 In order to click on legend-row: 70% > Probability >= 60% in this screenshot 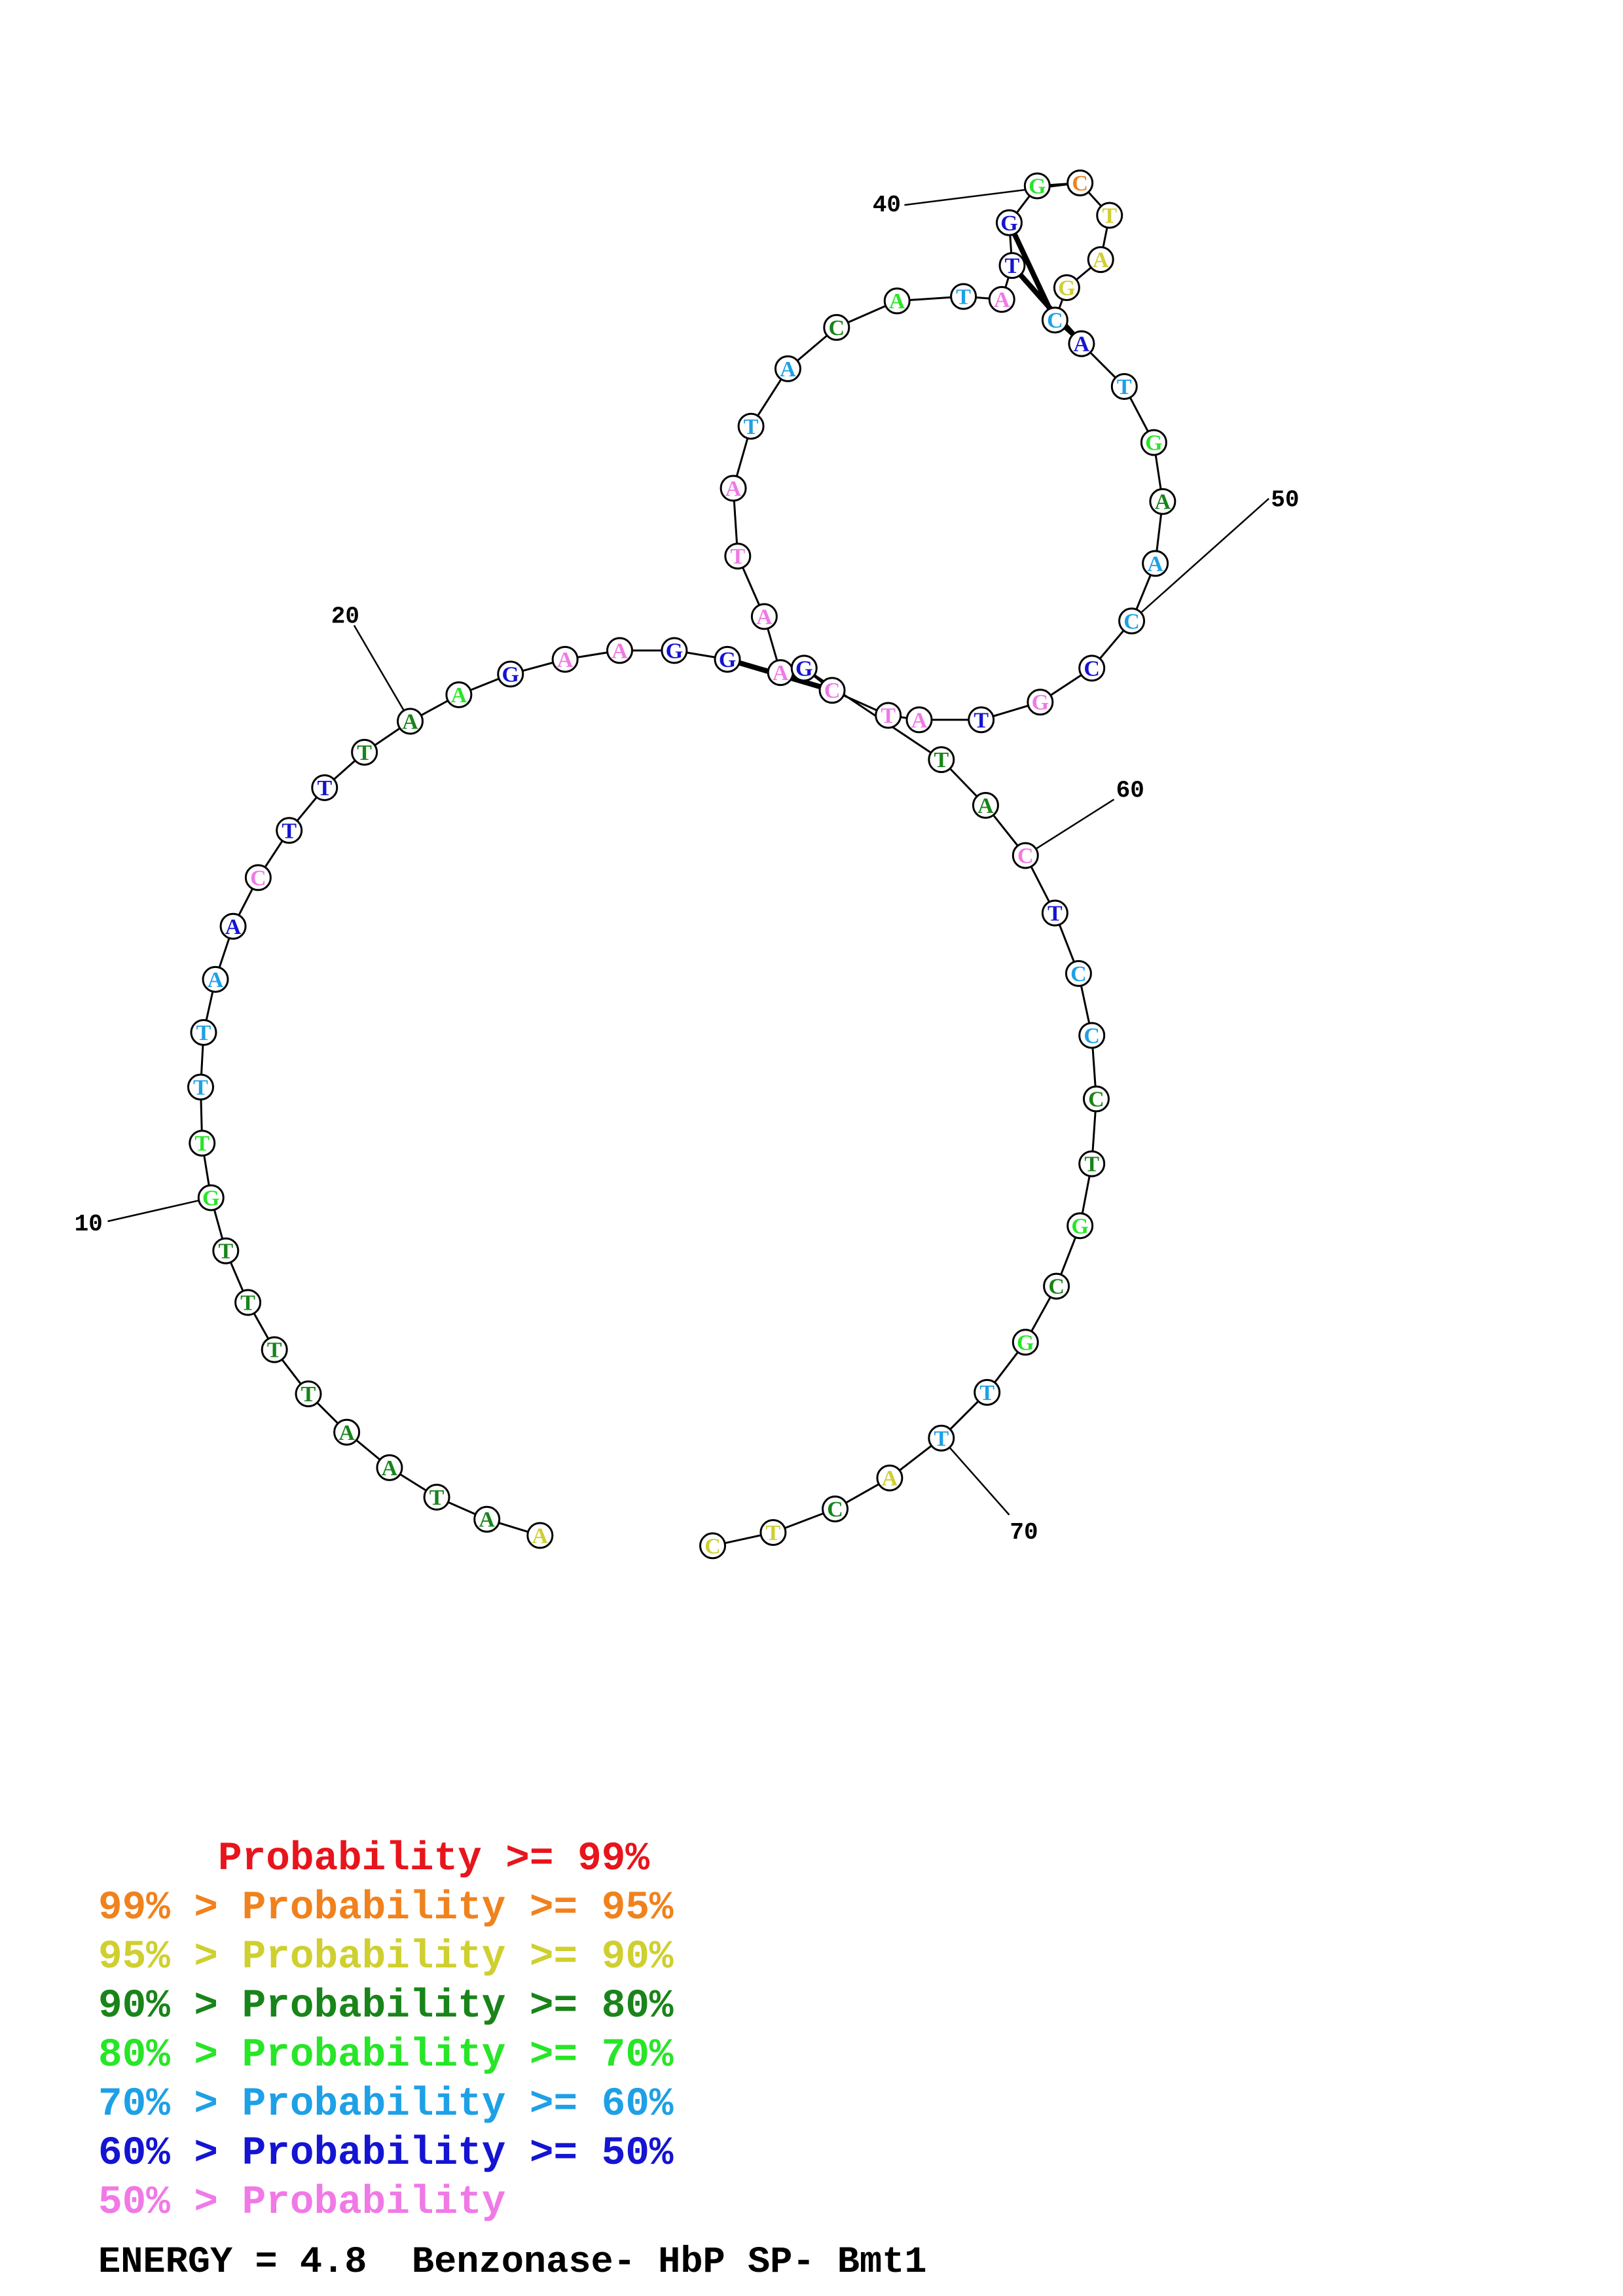, I will do `click(386, 2104)`.